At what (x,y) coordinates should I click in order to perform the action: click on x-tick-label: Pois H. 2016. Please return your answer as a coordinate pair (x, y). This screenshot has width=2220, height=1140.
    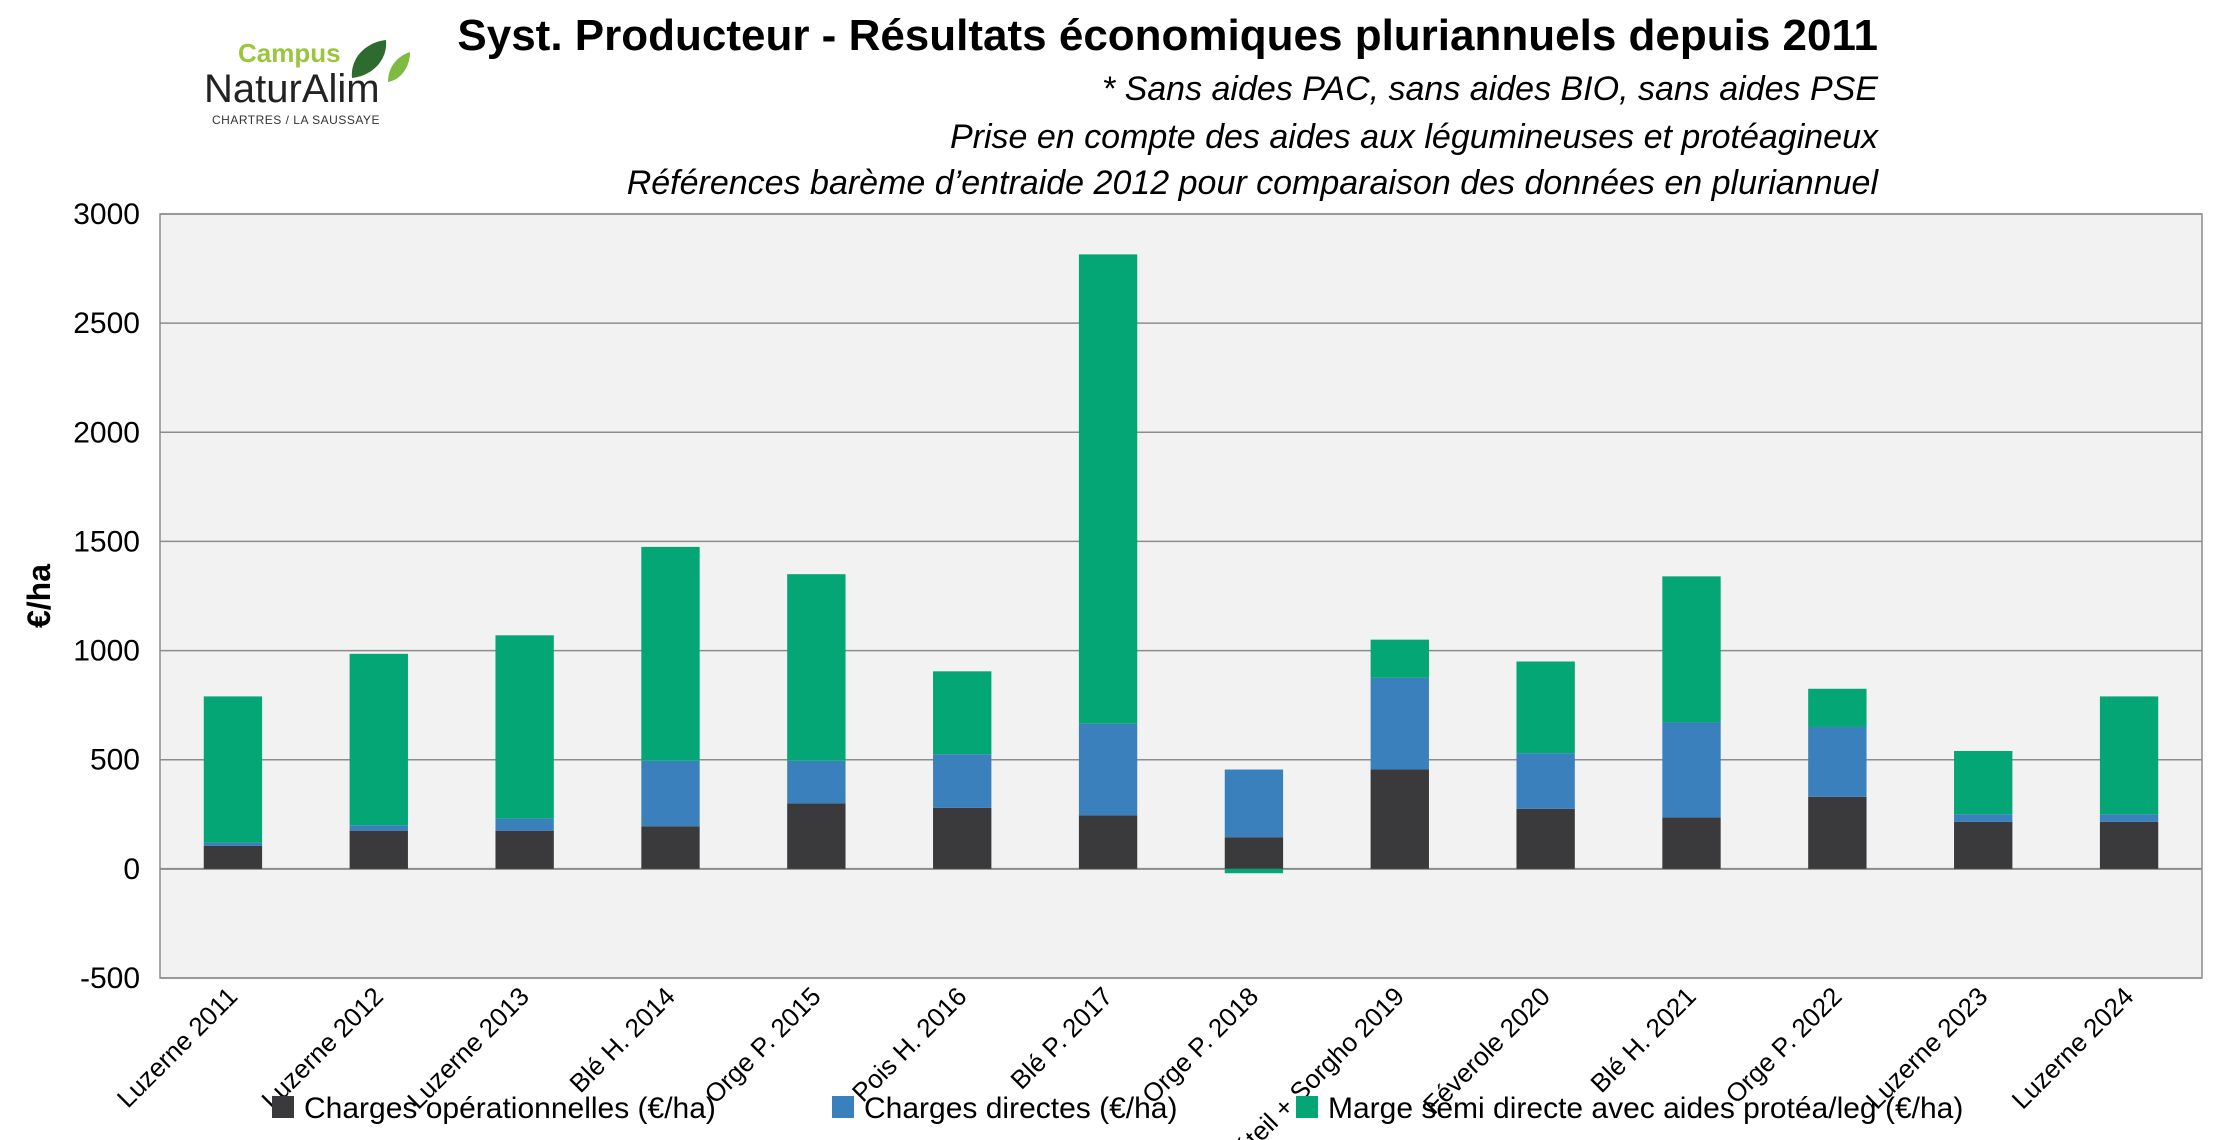
    Looking at the image, I should click on (909, 1044).